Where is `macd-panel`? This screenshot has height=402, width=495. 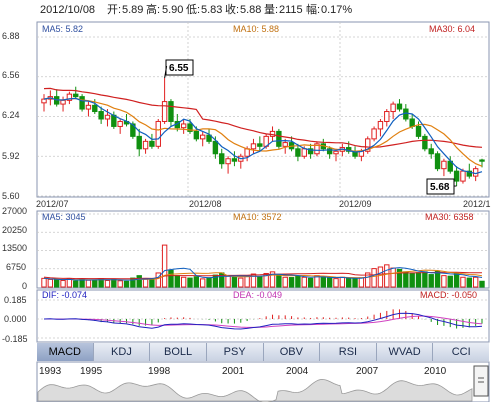 macd-panel is located at coordinates (263, 319).